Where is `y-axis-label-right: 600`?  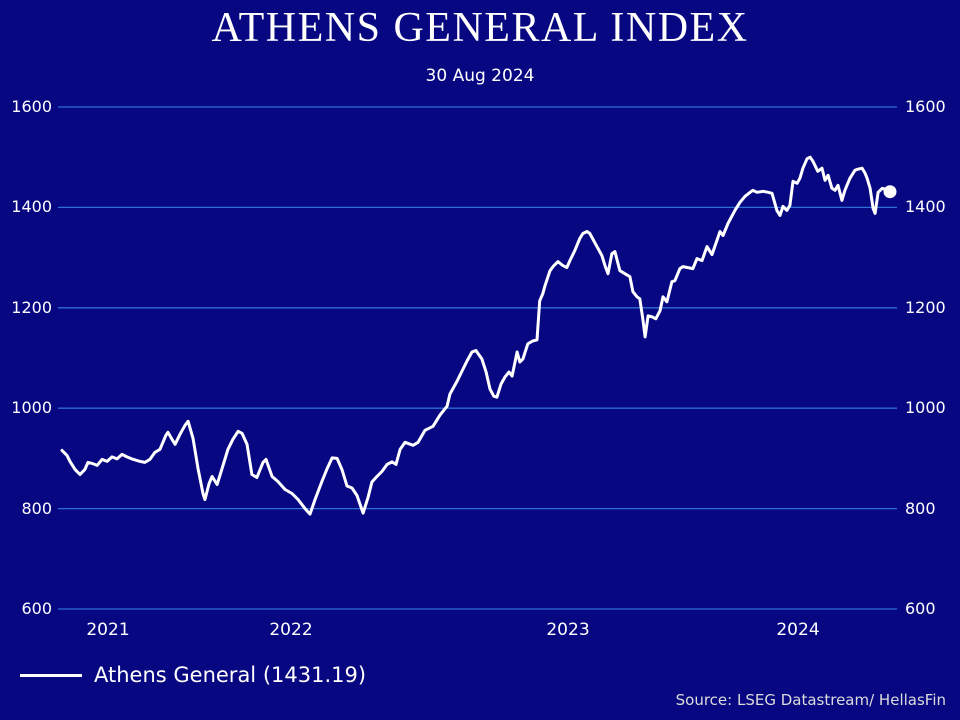 y-axis-label-right: 600 is located at coordinates (920, 608).